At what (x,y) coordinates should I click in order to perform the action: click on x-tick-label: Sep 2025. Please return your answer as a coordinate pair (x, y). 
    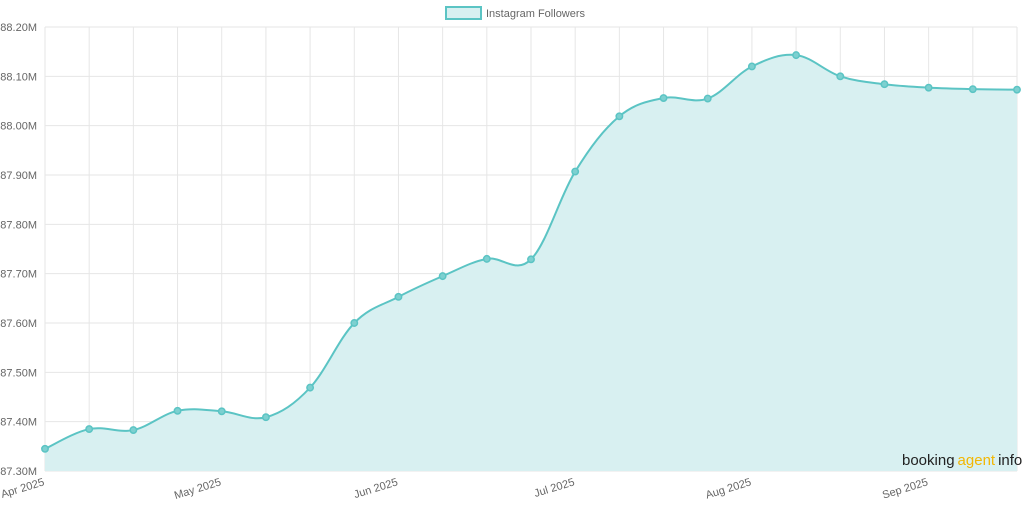
    Looking at the image, I should click on (905, 488).